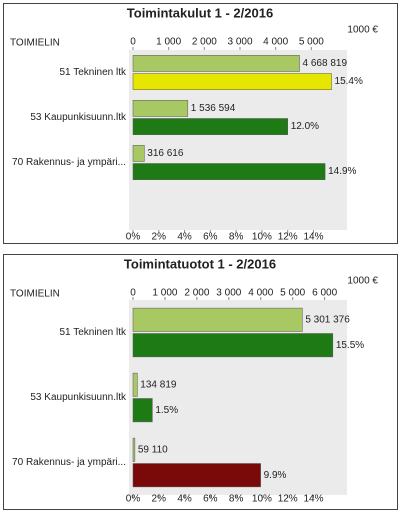 Image resolution: width=402 pixels, height=517 pixels. I want to click on value-label: 9.9%, so click(275, 475).